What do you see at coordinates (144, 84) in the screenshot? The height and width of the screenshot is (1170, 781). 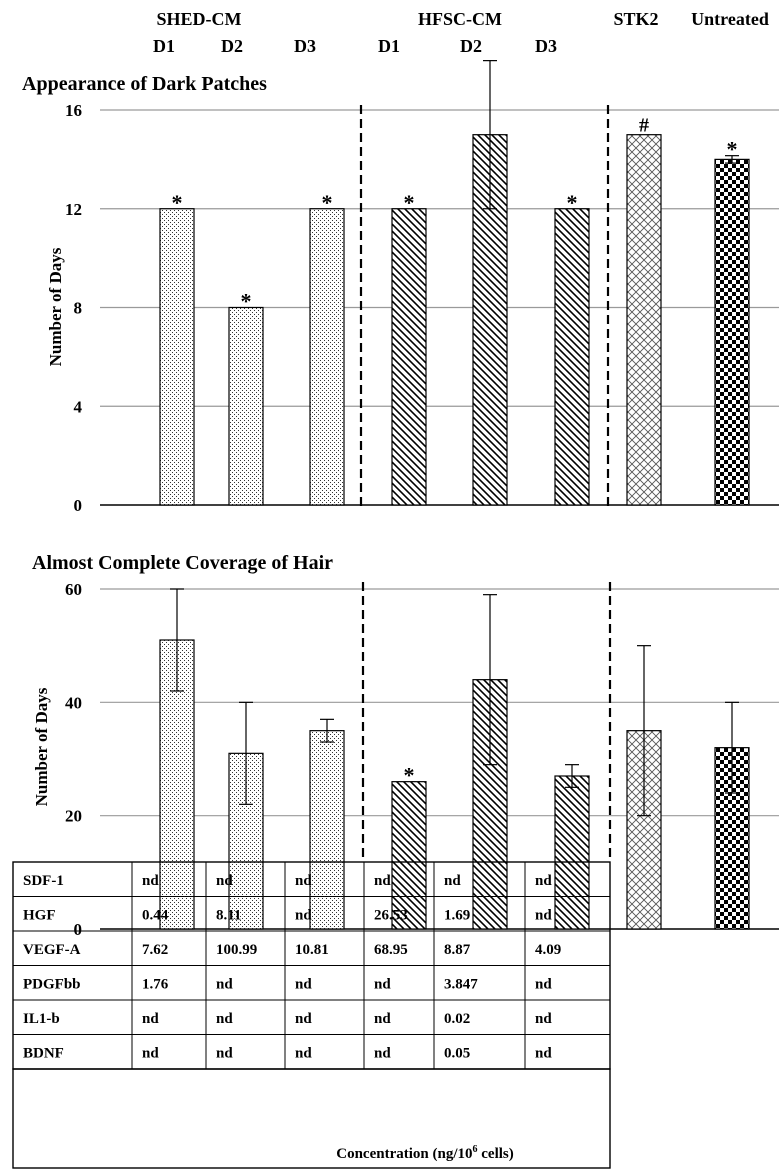 I see `chart1-title: Appearance of Dark Patches` at bounding box center [144, 84].